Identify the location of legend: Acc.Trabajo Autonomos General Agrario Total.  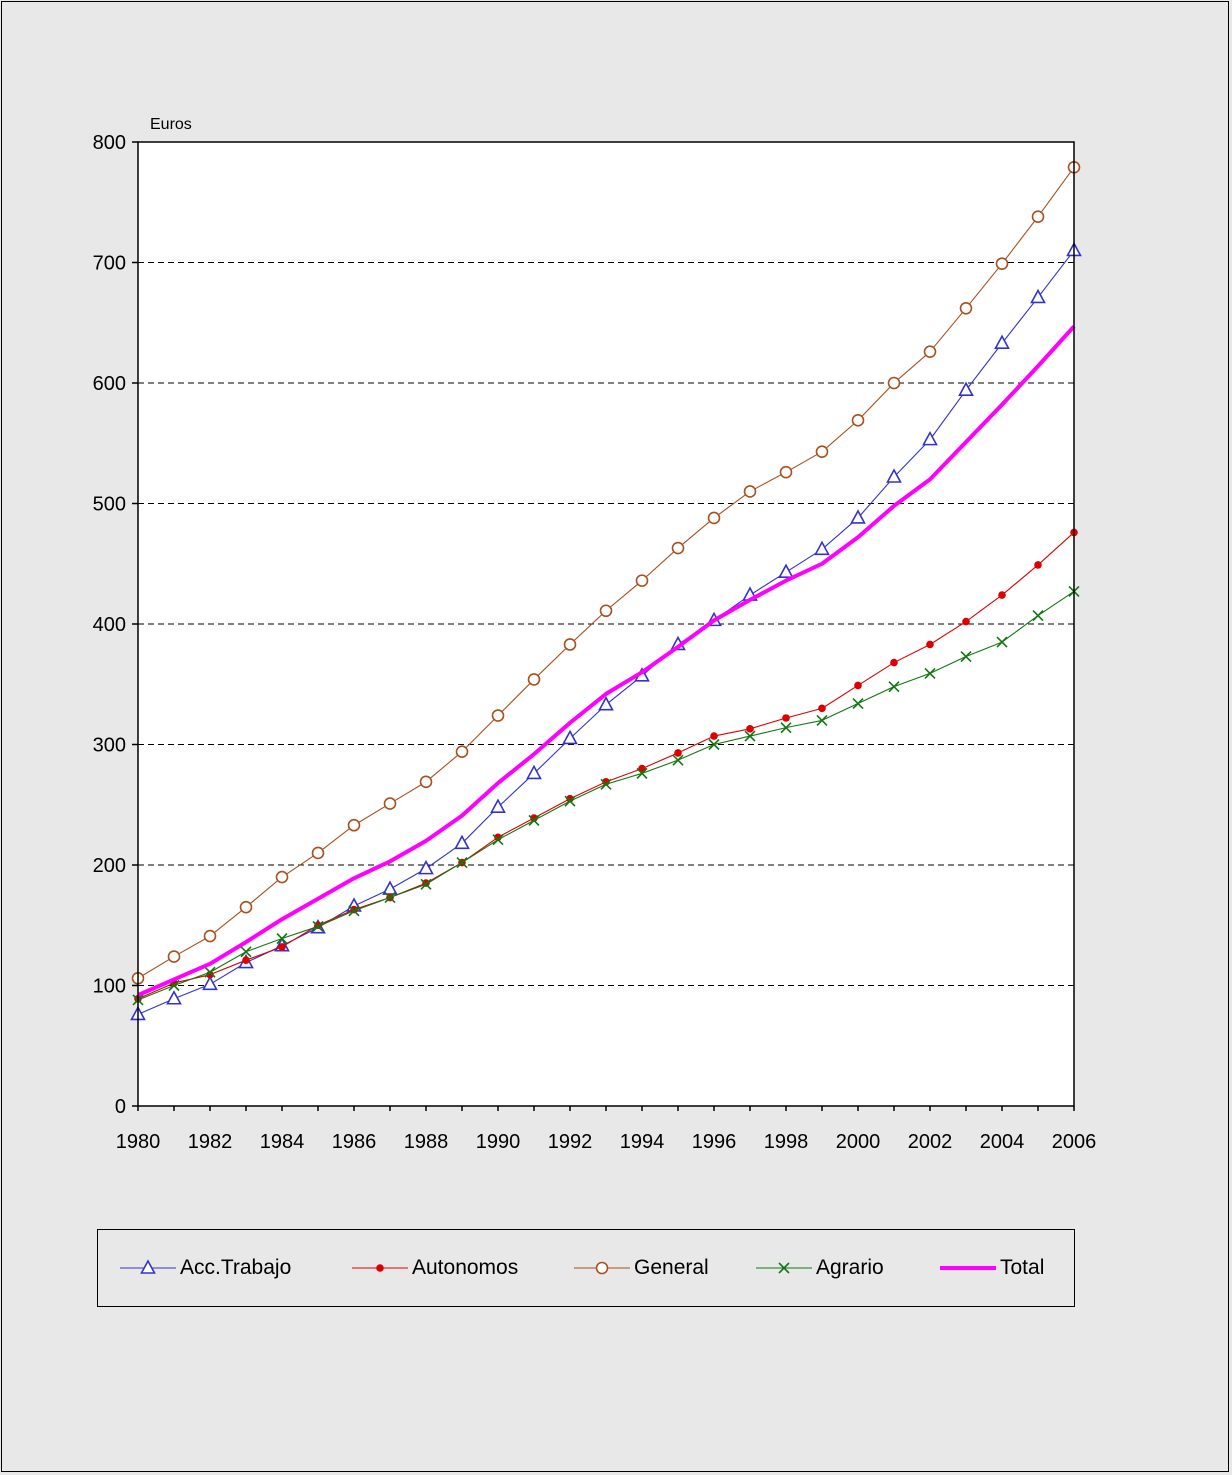
(586, 1268).